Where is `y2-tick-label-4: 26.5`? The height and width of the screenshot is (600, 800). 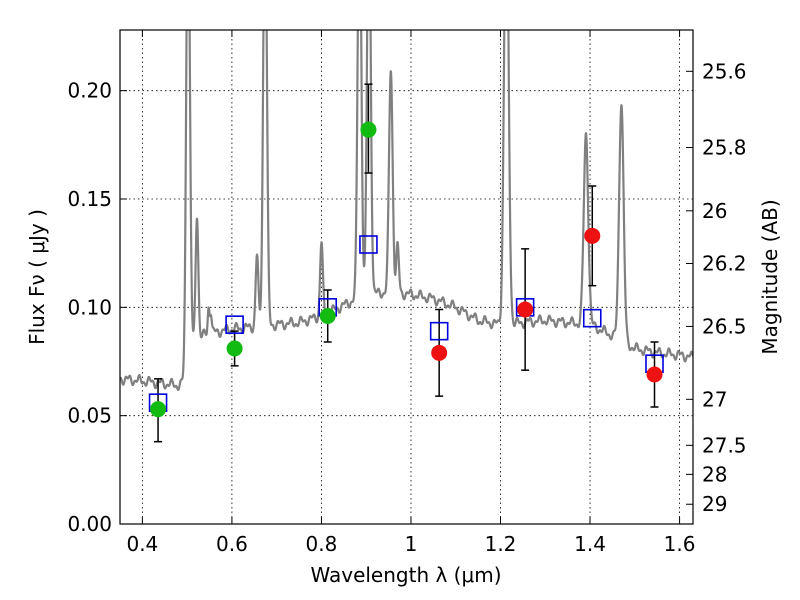 y2-tick-label-4: 26.5 is located at coordinates (724, 326).